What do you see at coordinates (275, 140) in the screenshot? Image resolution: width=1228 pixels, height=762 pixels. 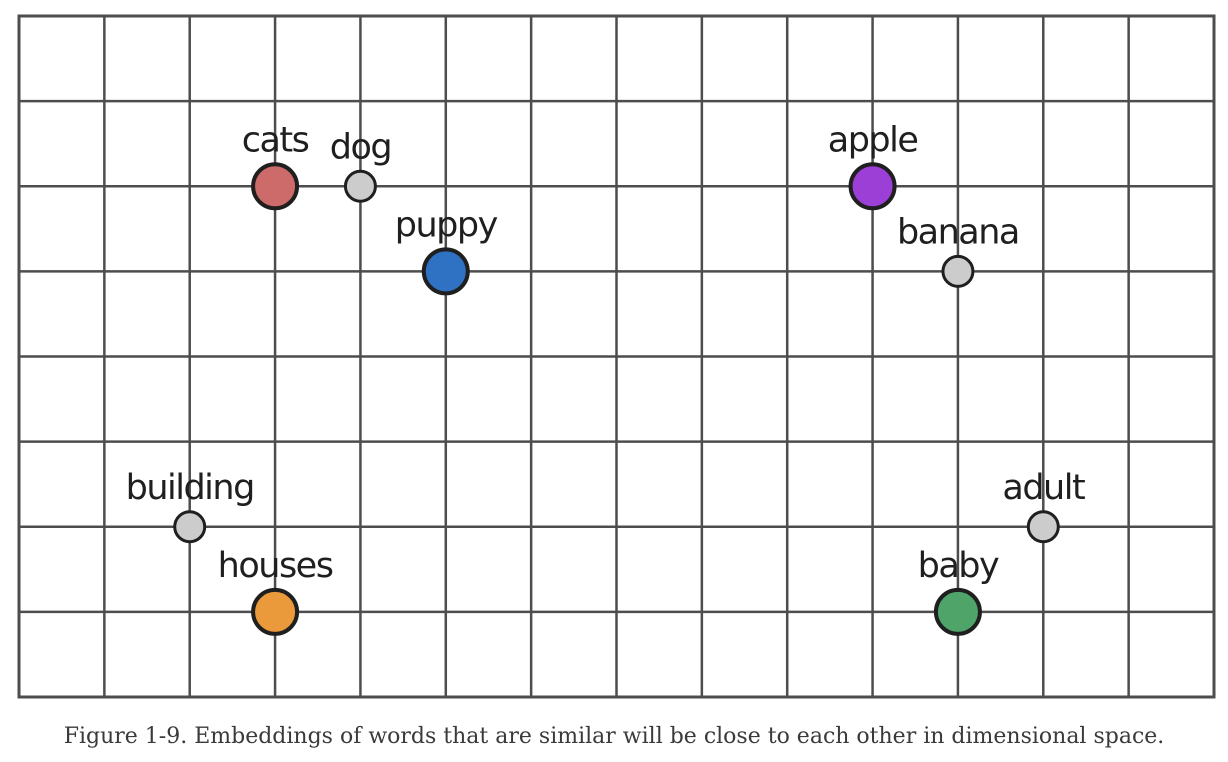 I see `word-label: cats` at bounding box center [275, 140].